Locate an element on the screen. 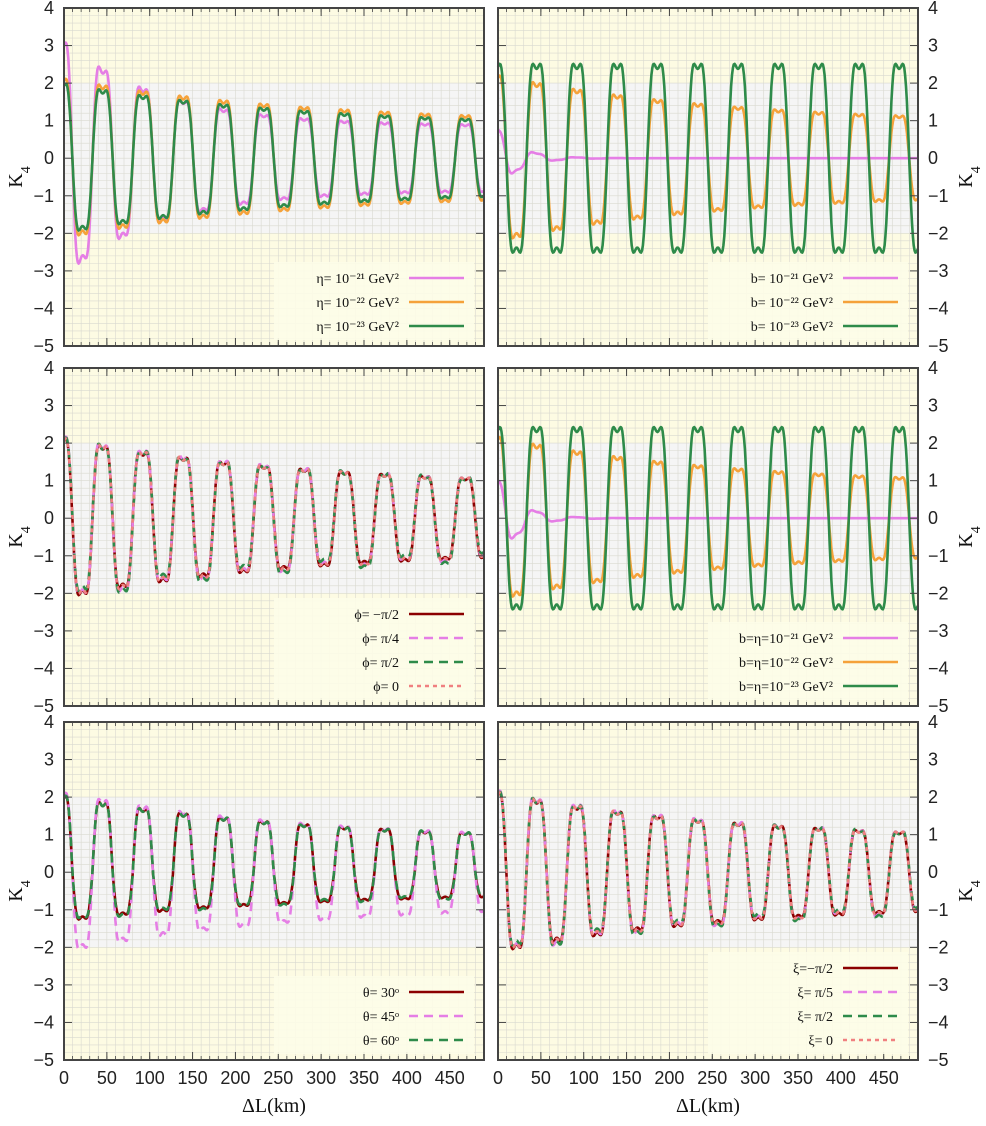  legend-label: η= 10⁻²³ GeV² is located at coordinates (357, 327).